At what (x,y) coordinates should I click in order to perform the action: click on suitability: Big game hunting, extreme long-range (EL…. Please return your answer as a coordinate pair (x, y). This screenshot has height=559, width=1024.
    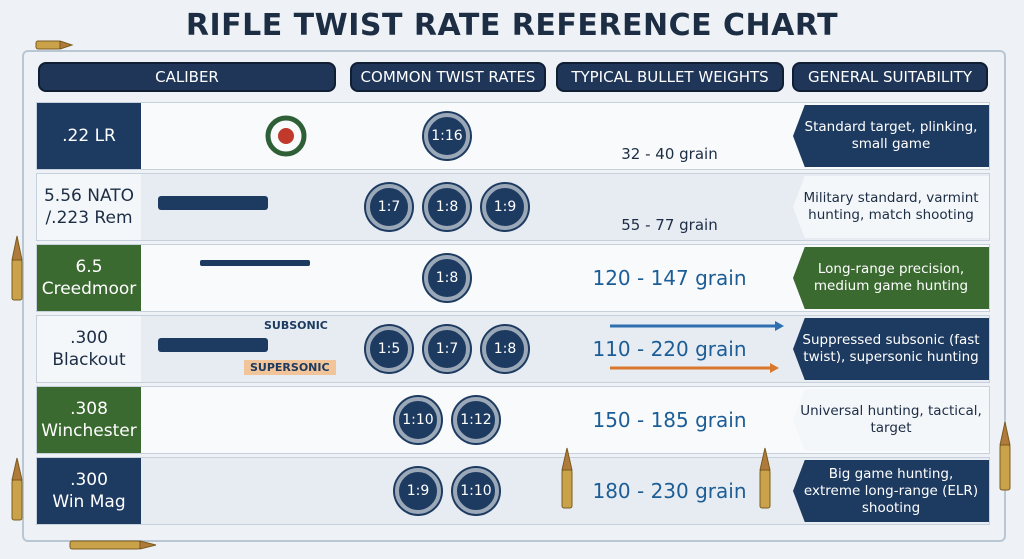
    Looking at the image, I should click on (891, 491).